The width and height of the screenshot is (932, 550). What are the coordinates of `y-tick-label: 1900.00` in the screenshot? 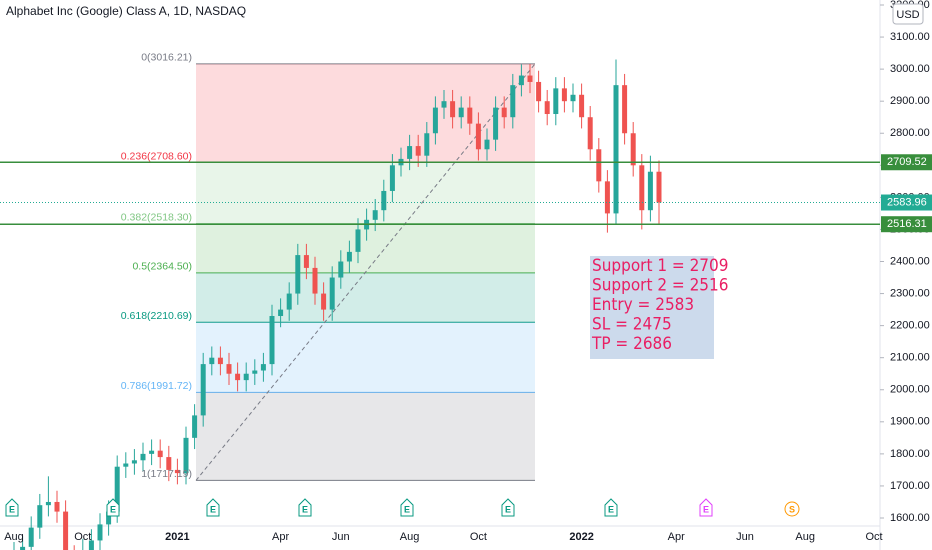 It's located at (910, 422).